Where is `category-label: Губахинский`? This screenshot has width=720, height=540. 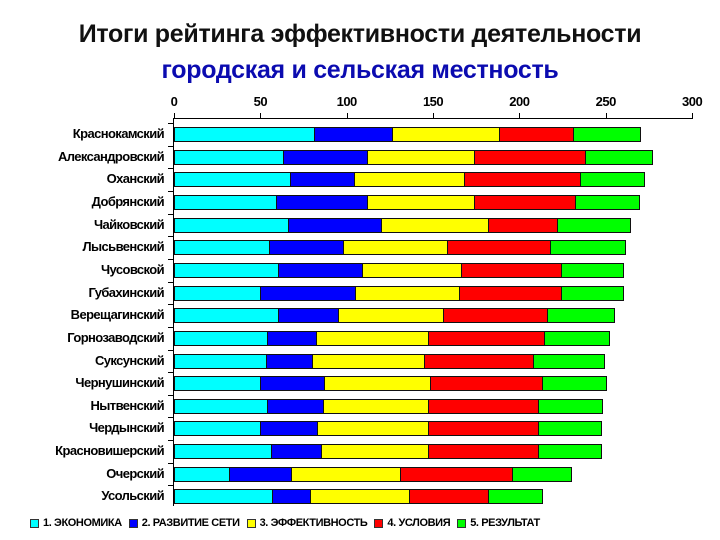
category-label: Губахинский is located at coordinates (126, 292).